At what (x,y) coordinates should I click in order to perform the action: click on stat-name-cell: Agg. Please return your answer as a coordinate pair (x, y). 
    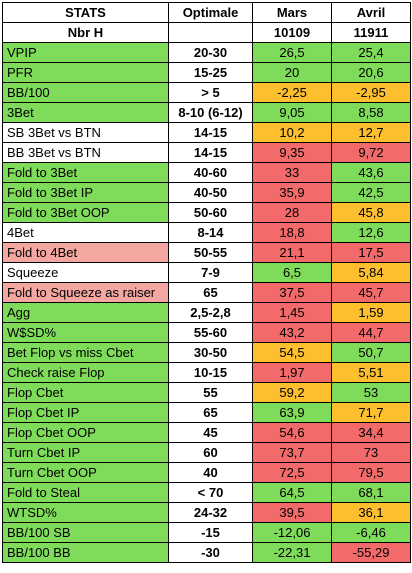
    Looking at the image, I should click on (85, 312).